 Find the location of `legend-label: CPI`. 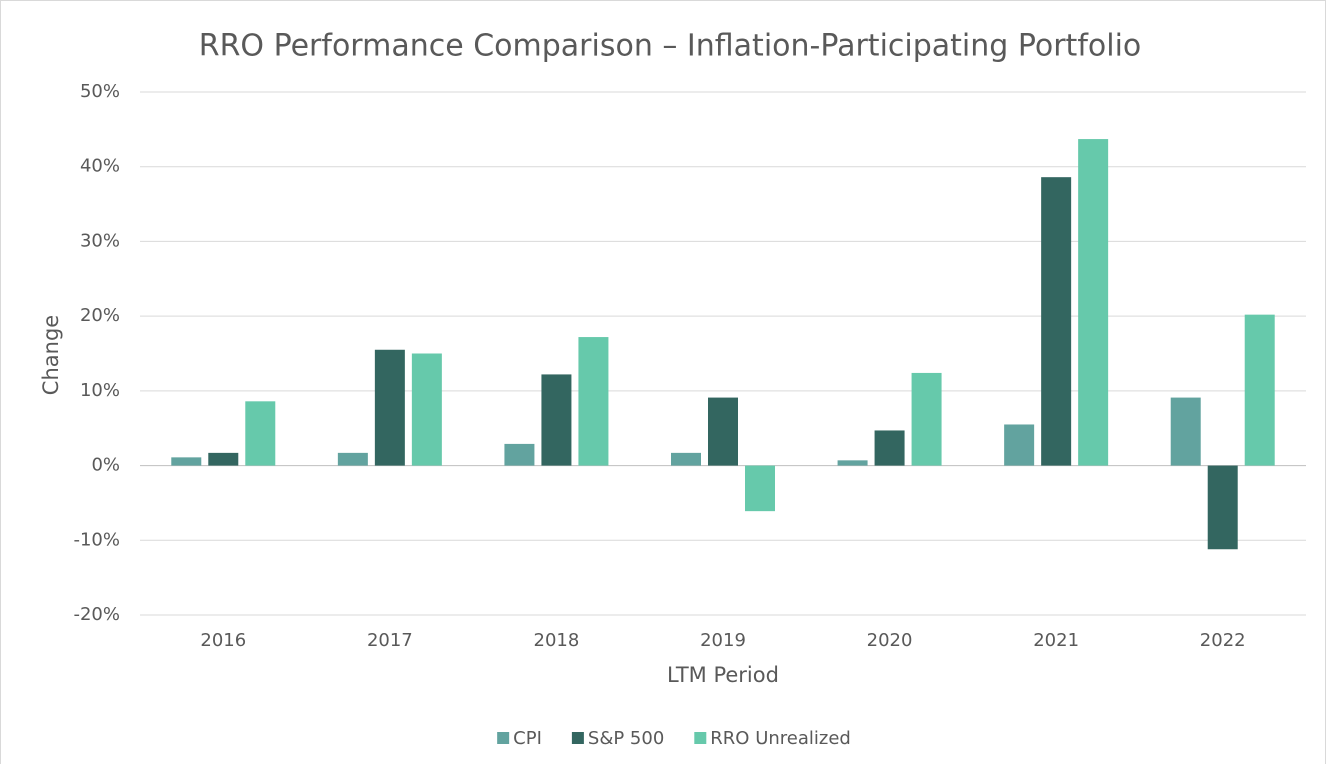

legend-label: CPI is located at coordinates (527, 738).